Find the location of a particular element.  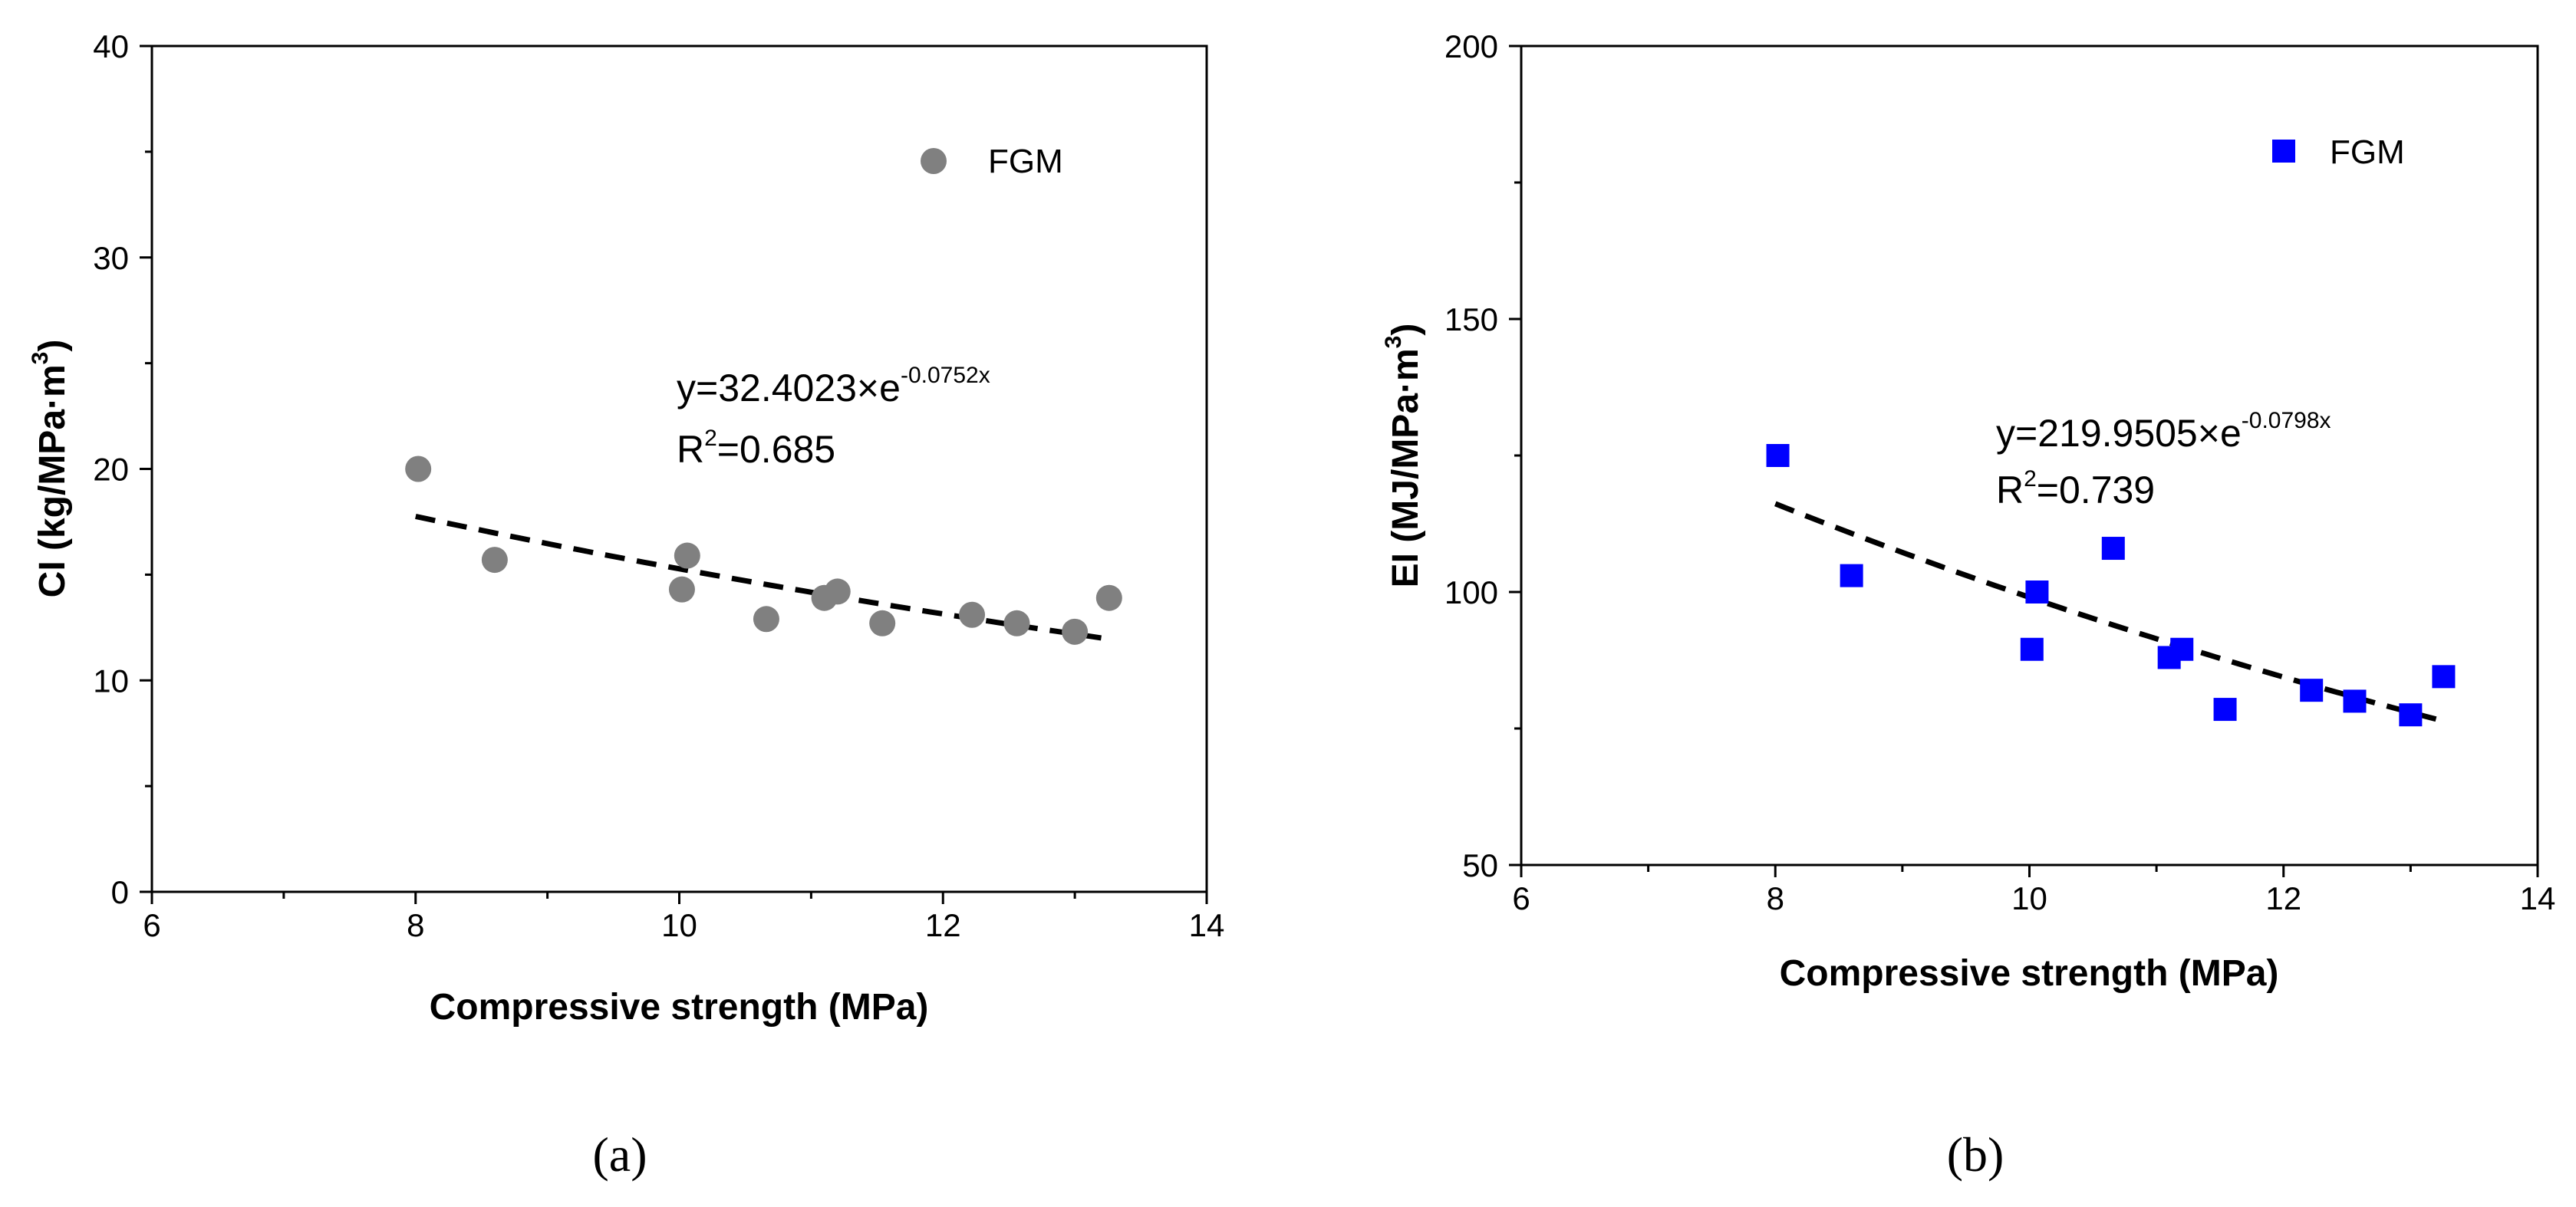

fit-equation: y=32.4023×e-0.0752x is located at coordinates (833, 386).